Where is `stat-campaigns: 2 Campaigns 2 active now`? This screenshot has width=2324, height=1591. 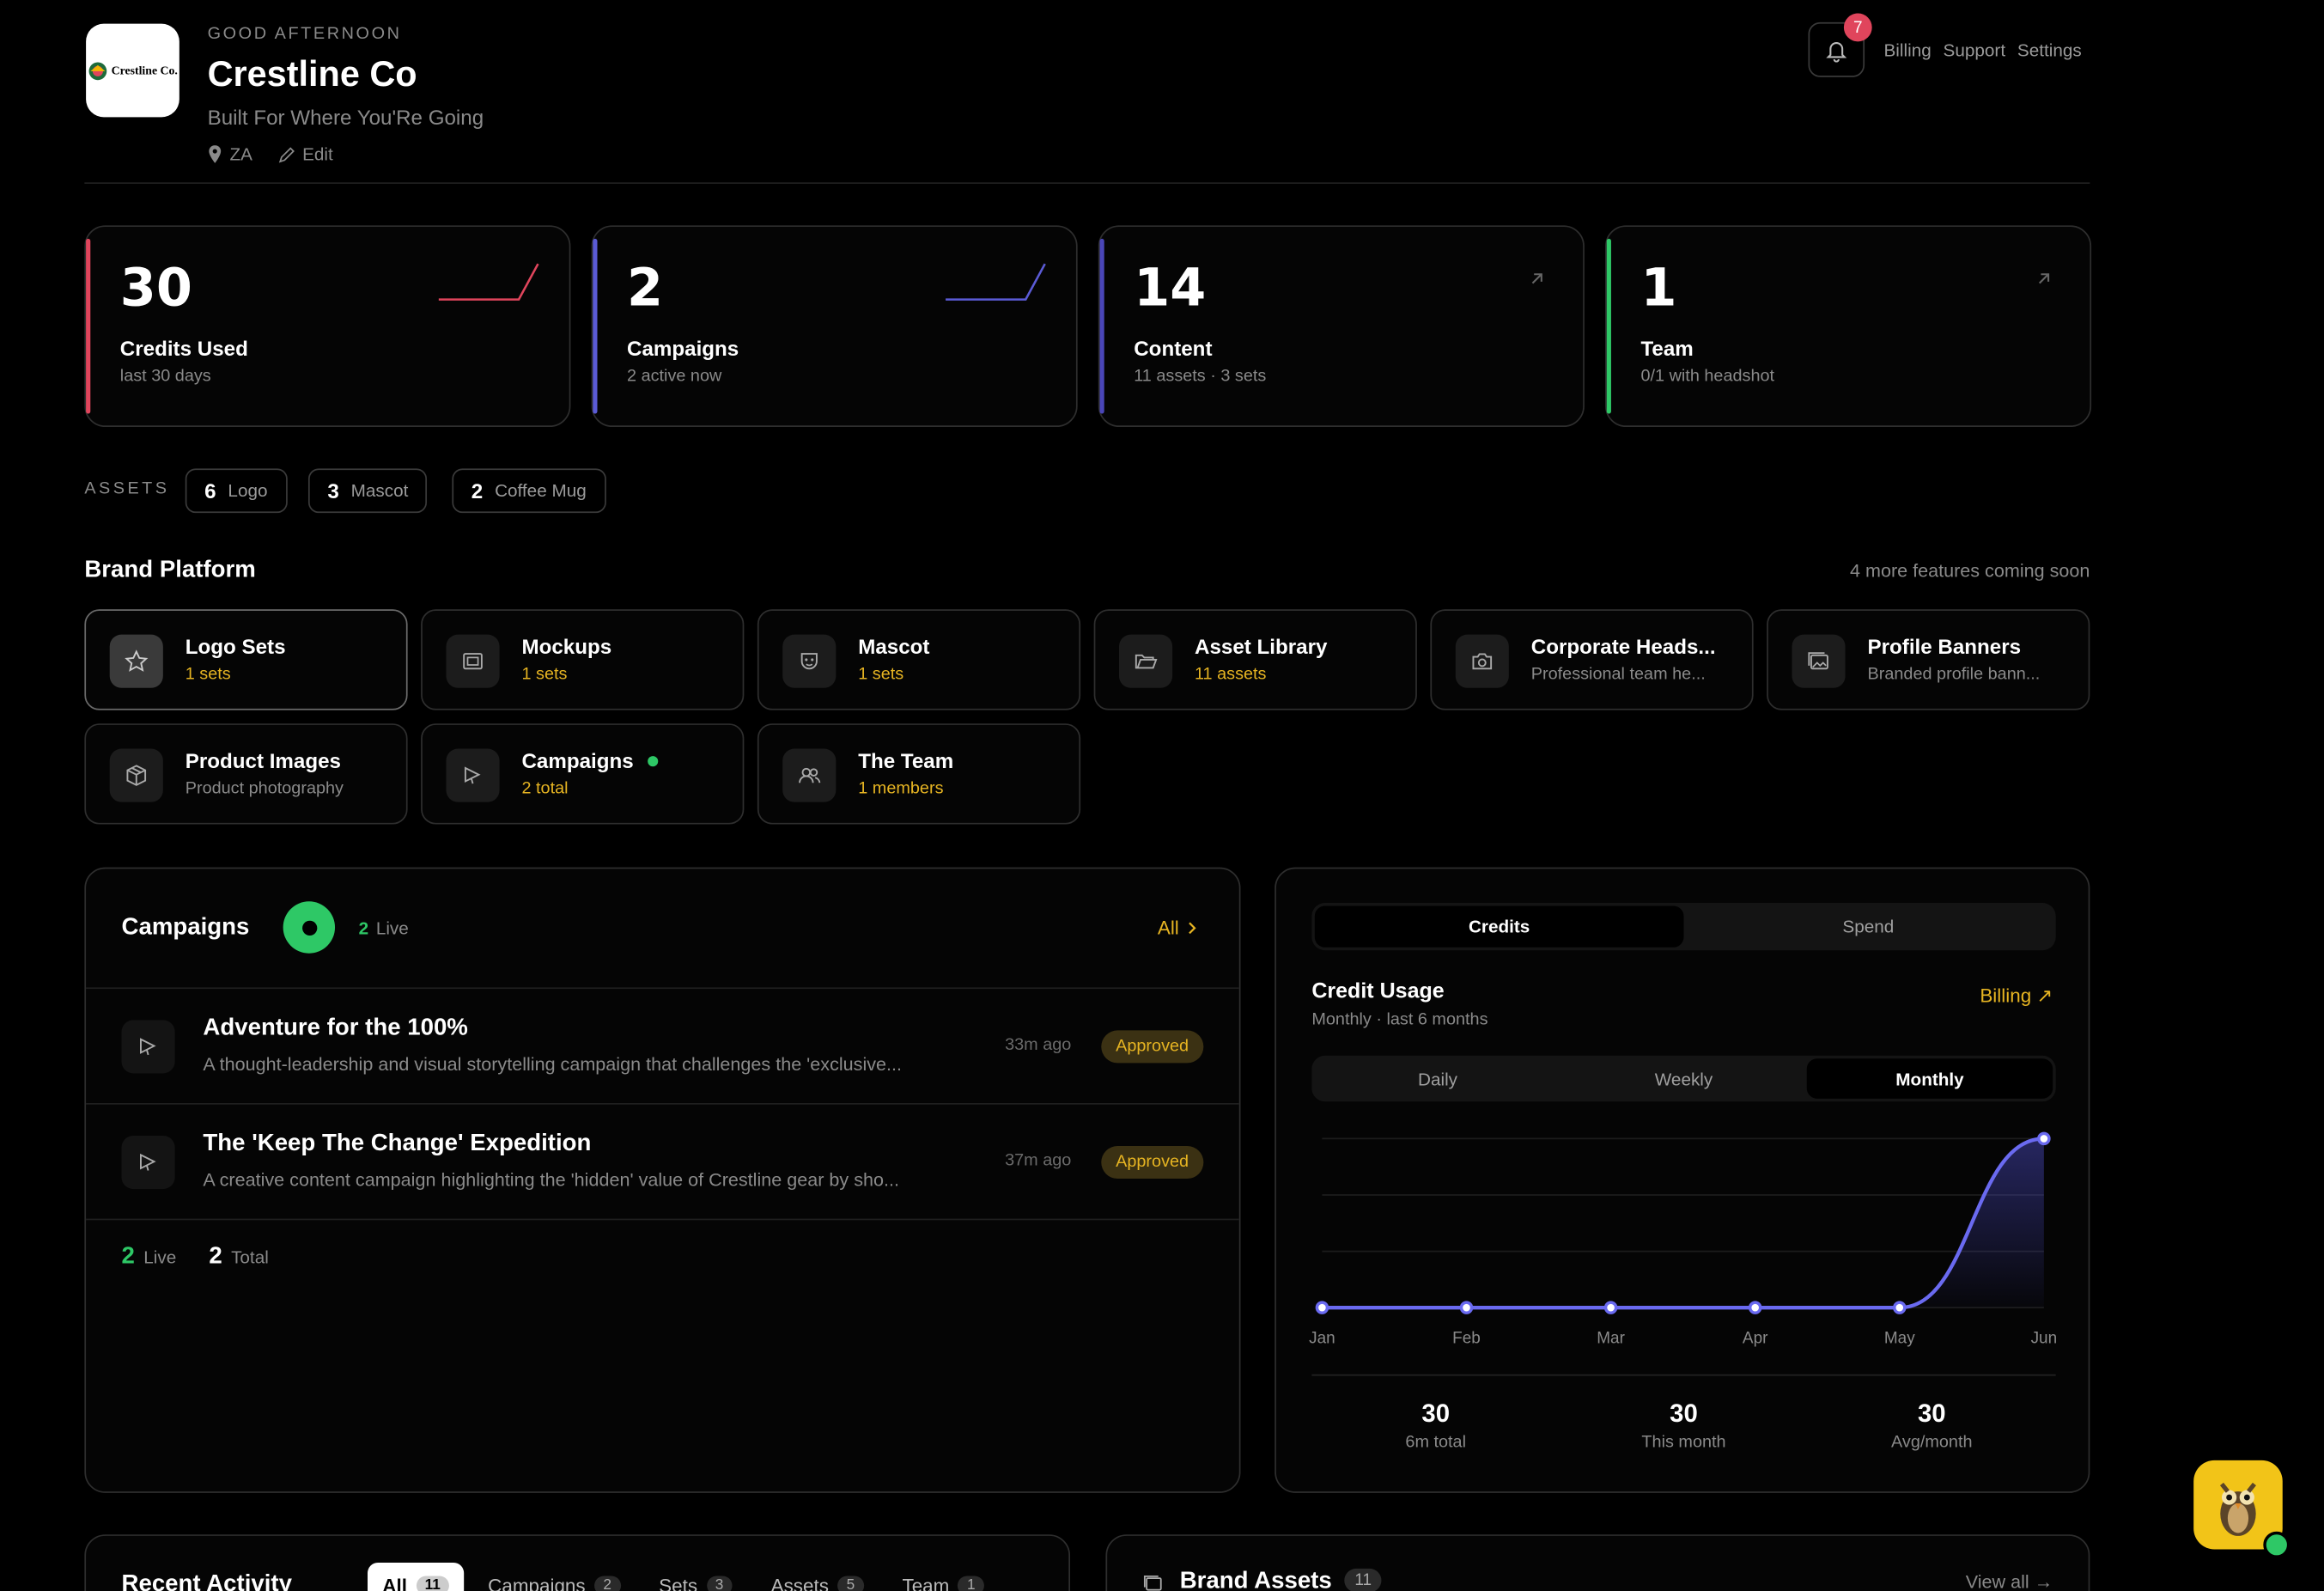 stat-campaigns: 2 Campaigns 2 active now is located at coordinates (835, 326).